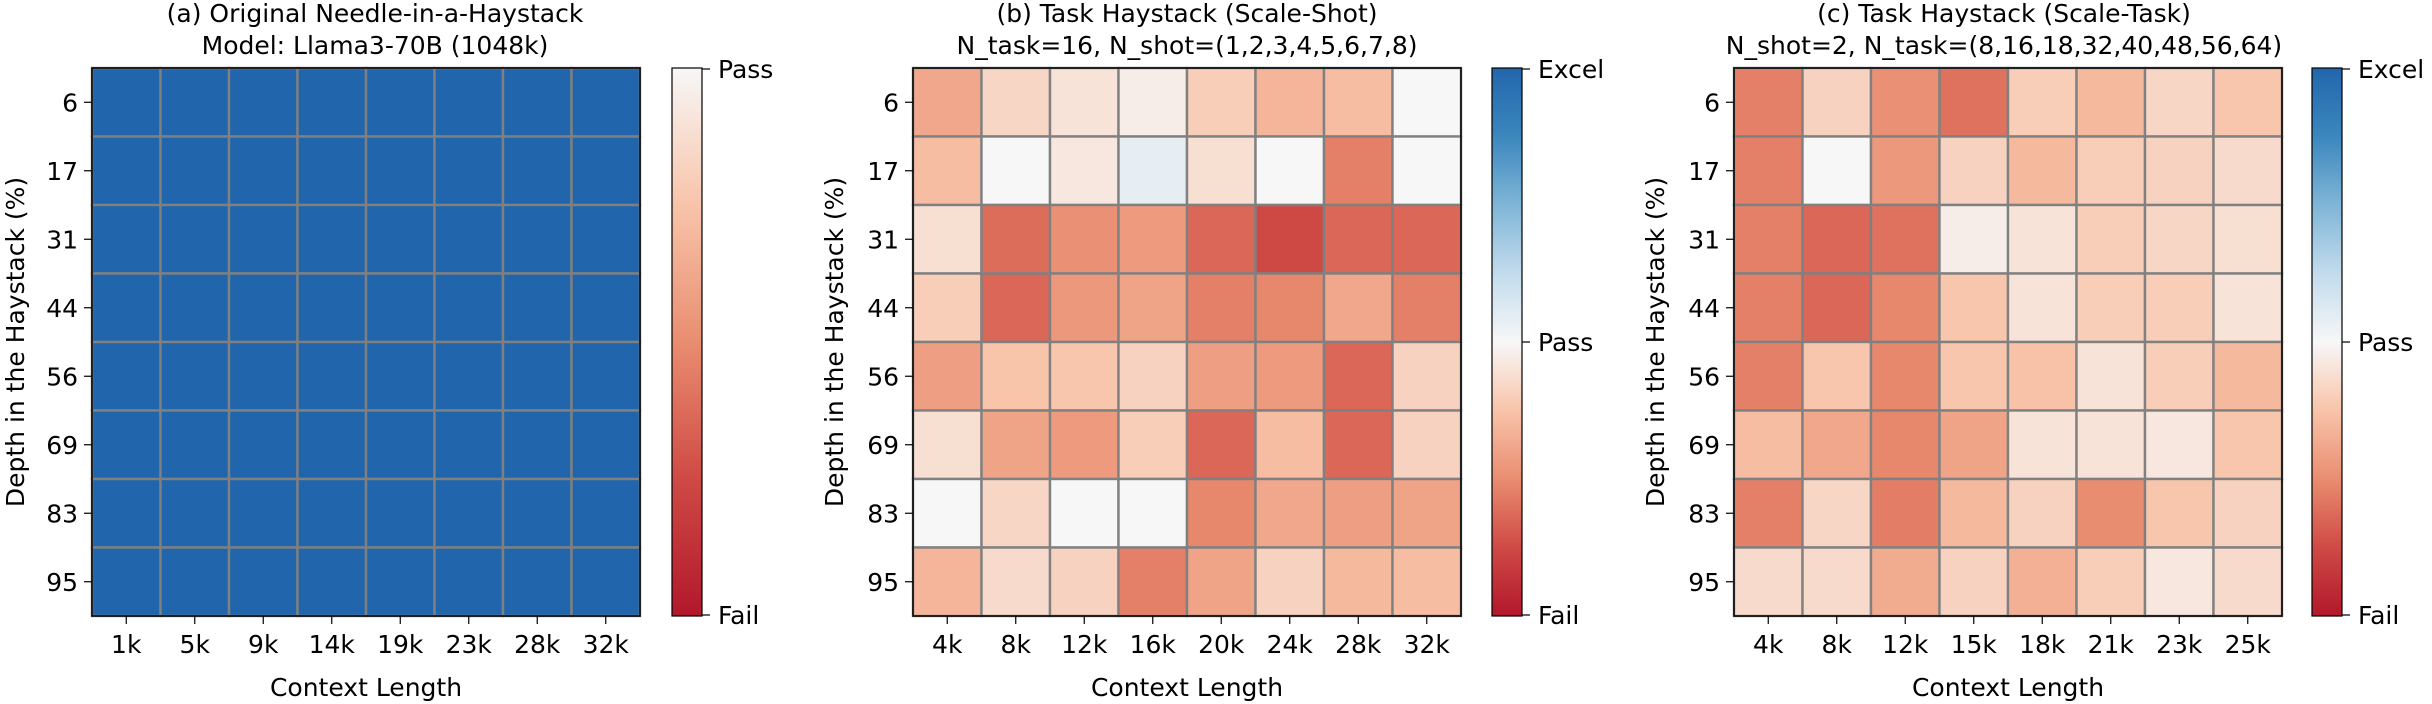  Describe the element at coordinates (883, 582) in the screenshot. I see `panel-b-y-tick-label: 95` at that location.